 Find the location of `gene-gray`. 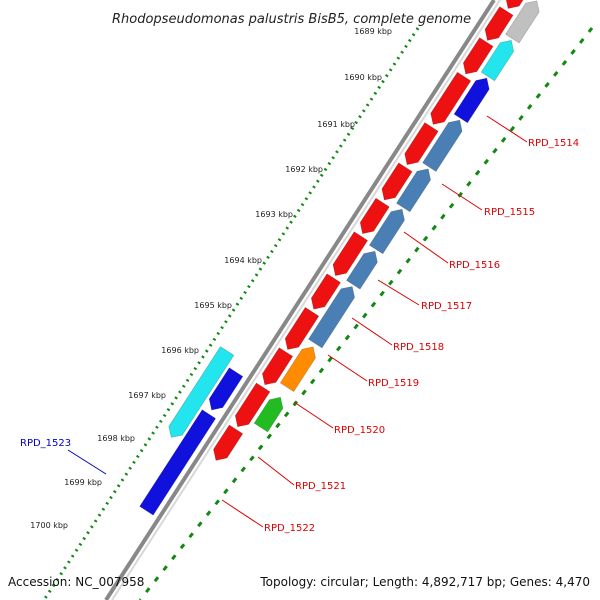

gene-gray is located at coordinates (522, 22).